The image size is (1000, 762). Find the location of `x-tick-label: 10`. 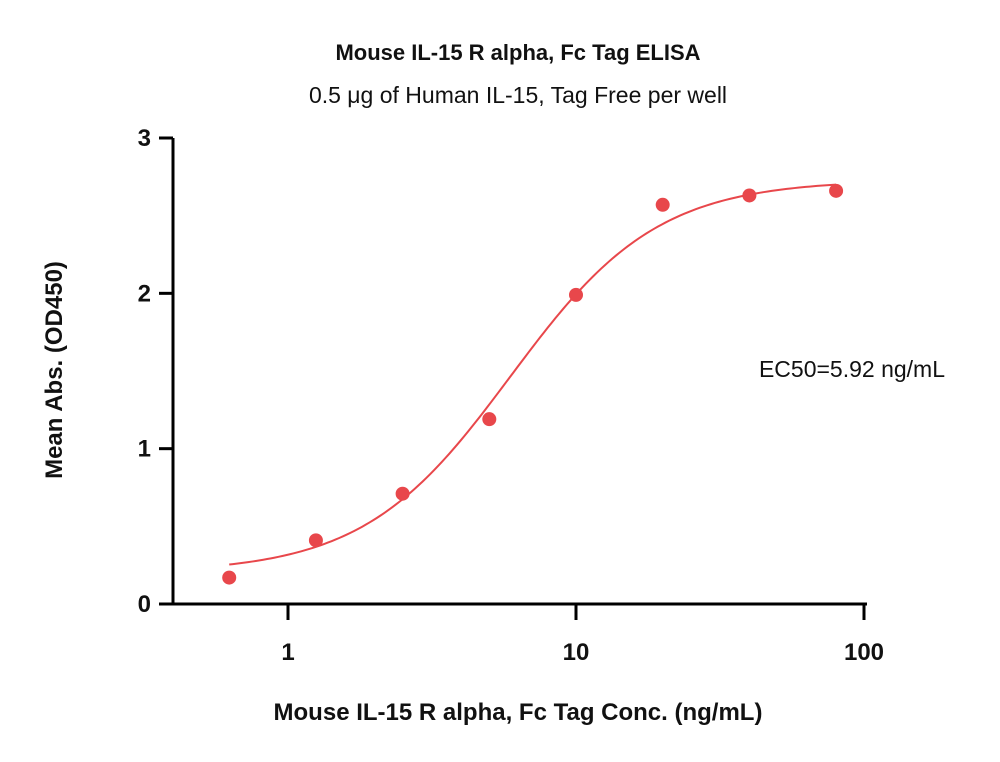

x-tick-label: 10 is located at coordinates (576, 652).